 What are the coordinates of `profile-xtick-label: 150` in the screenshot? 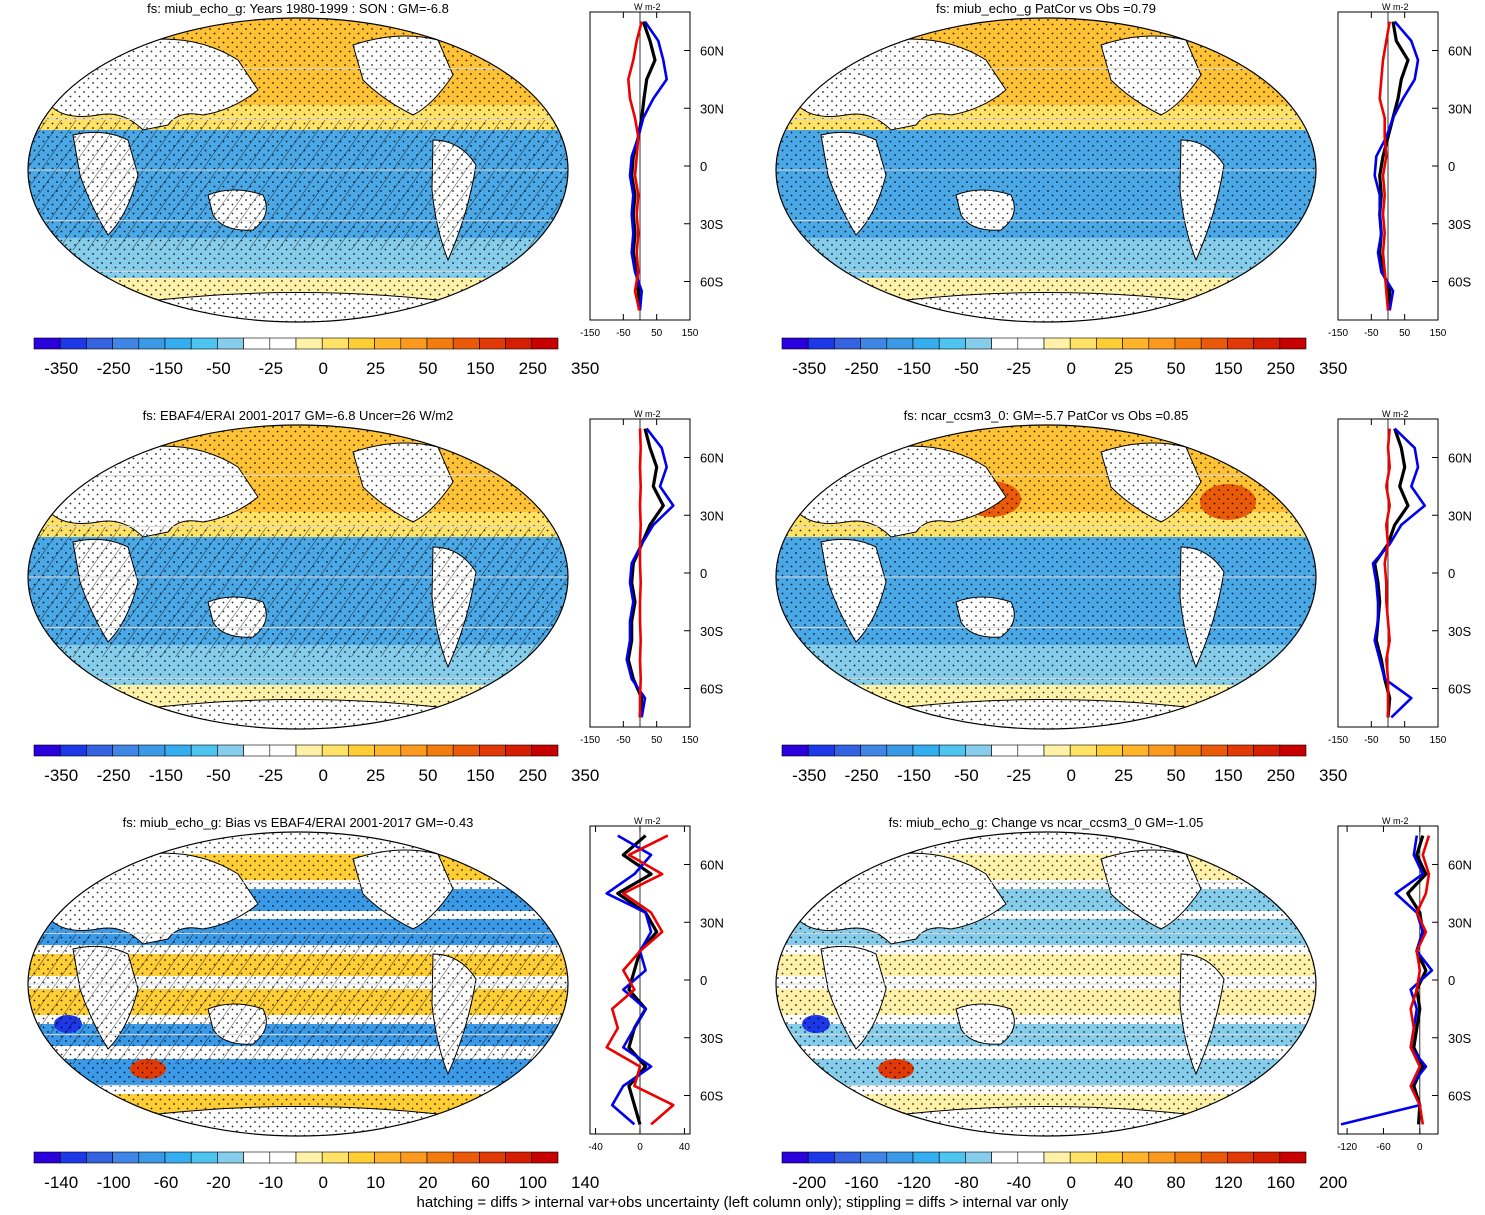 It's located at (1438, 740).